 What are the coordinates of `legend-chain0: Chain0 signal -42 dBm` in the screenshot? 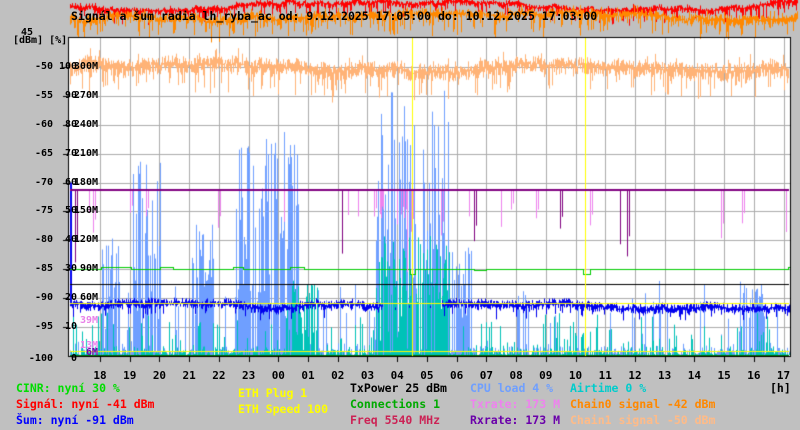 It's located at (643, 404).